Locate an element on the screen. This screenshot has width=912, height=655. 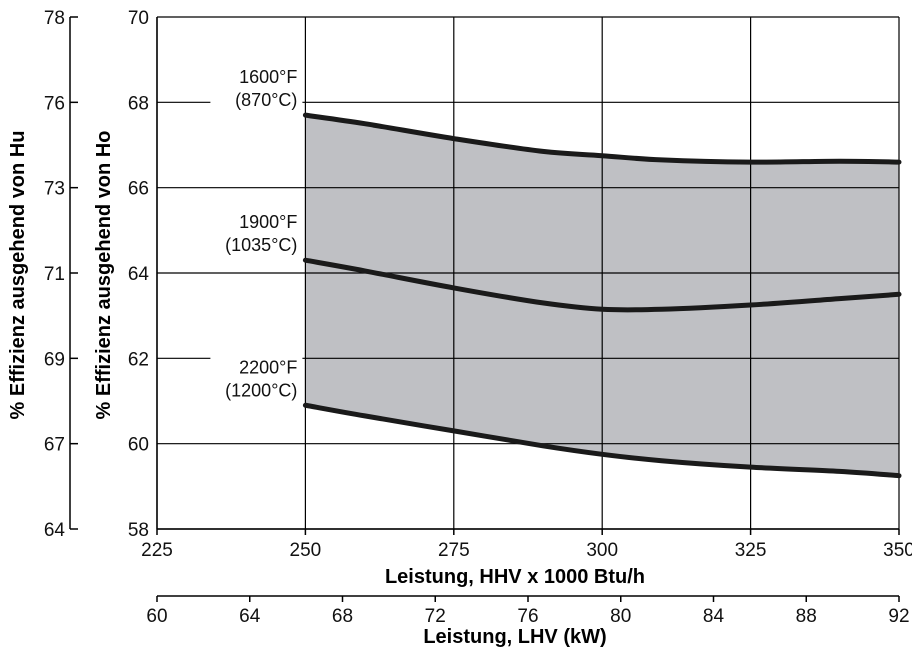
y-ho-tick-label: 70 is located at coordinates (138, 18).